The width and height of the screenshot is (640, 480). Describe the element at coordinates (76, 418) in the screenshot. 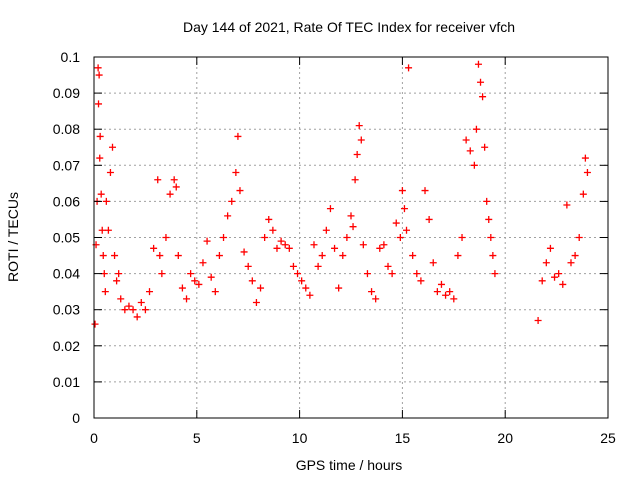

I see `y-tick-label: 0` at that location.